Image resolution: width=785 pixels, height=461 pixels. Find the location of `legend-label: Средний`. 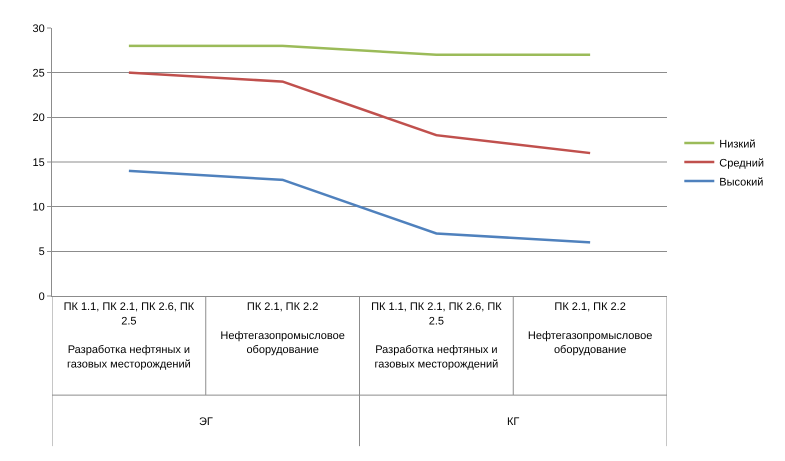

legend-label: Средний is located at coordinates (741, 163).